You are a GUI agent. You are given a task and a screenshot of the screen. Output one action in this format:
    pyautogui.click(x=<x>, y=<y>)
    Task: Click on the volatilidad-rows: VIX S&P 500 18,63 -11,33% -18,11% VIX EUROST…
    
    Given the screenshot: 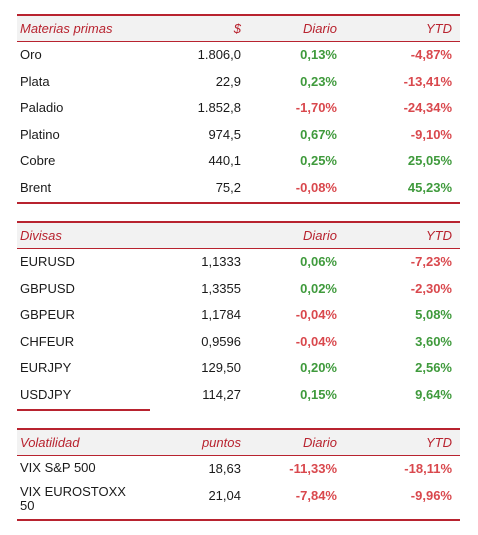 What is the action you would take?
    pyautogui.click(x=238, y=488)
    